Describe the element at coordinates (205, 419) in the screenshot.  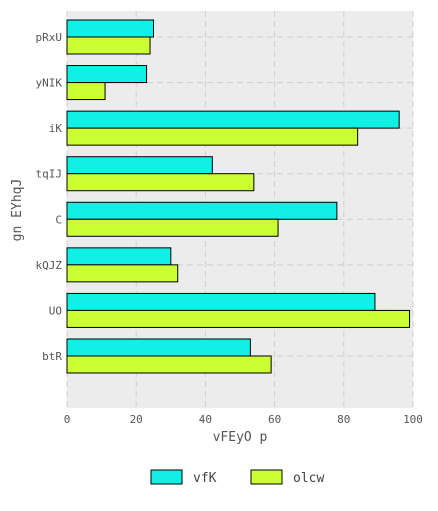
I see `x-tick-label: 40` at that location.